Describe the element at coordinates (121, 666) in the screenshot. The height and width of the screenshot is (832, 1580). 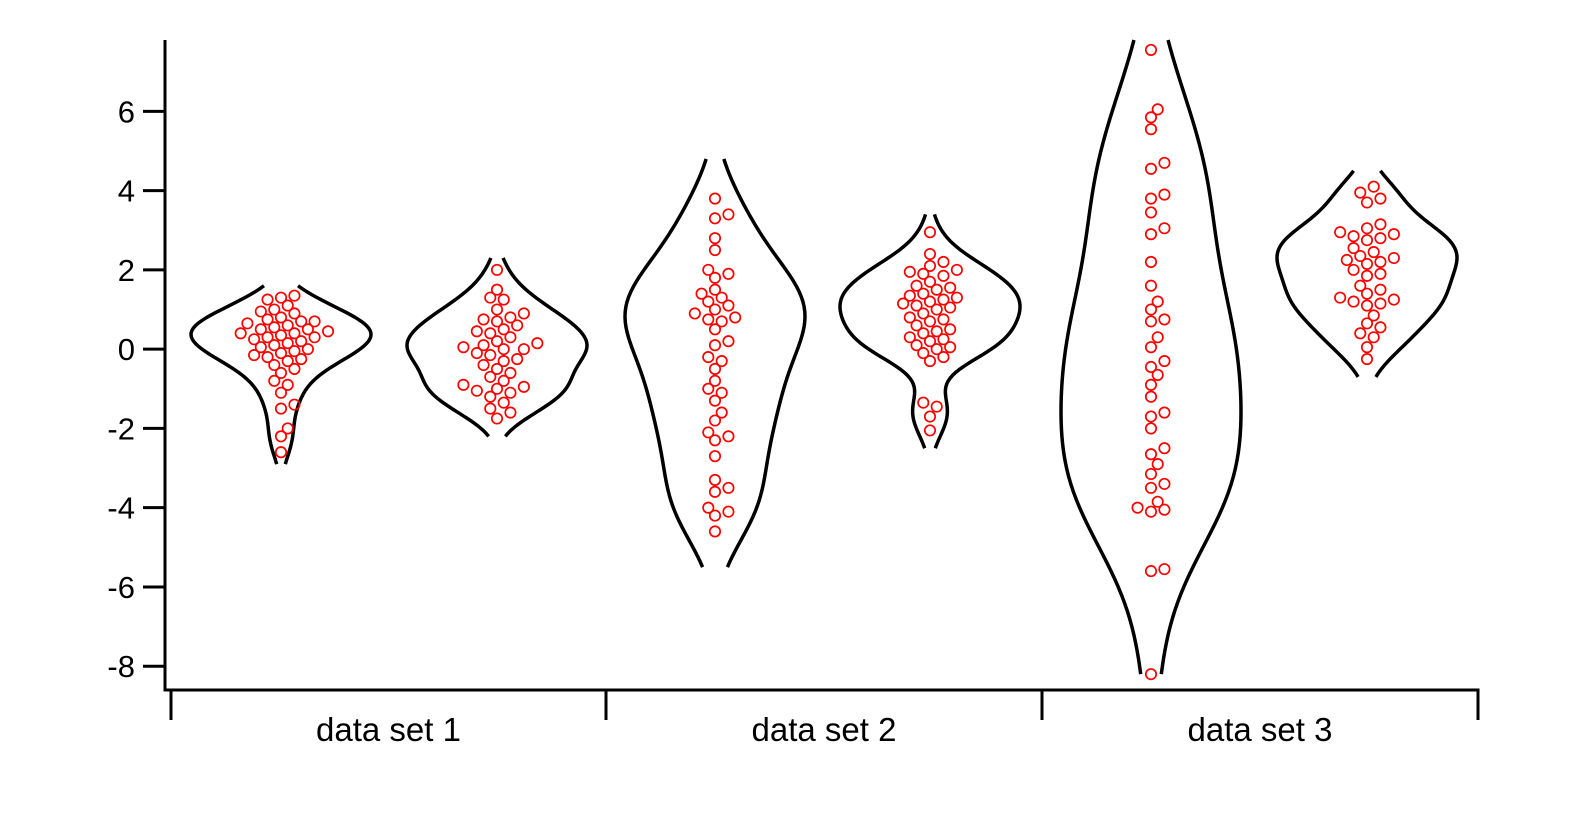
I see `y-tick-label: -8` at that location.